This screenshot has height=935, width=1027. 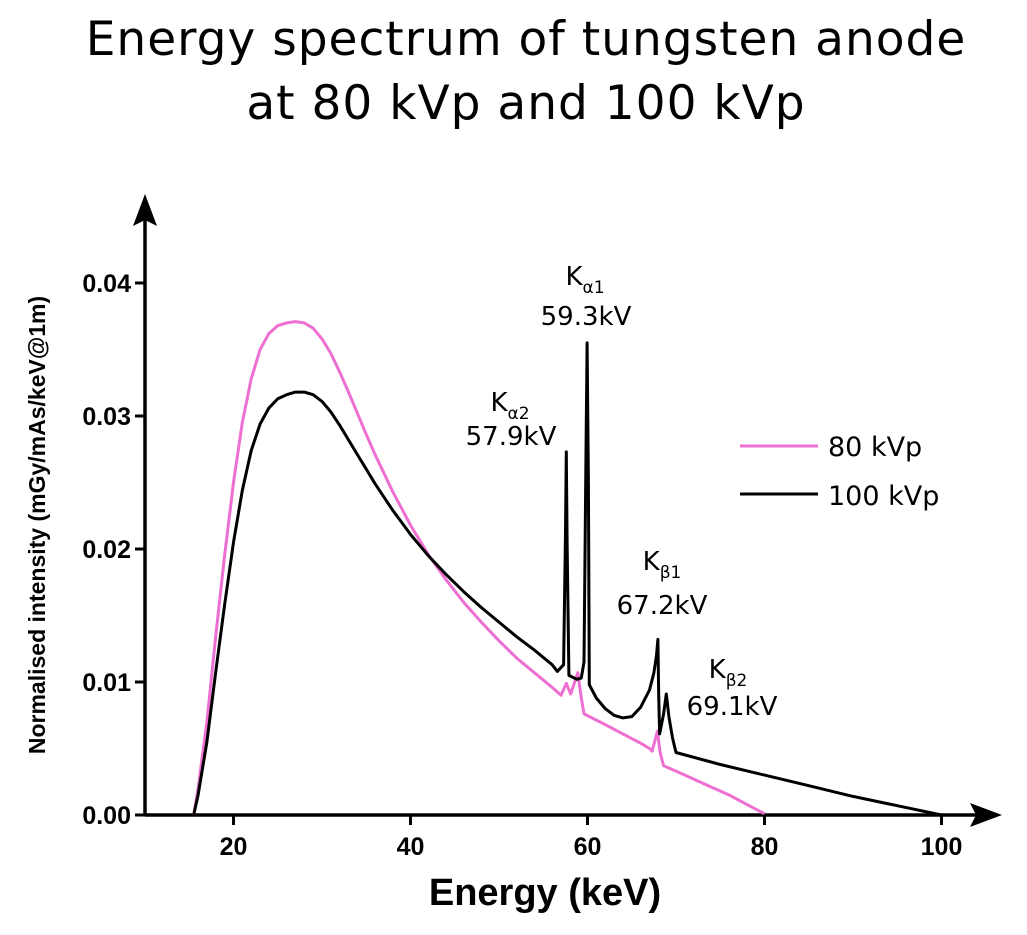 I want to click on legend: 80 kVp 100 kVp, so click(x=839, y=472).